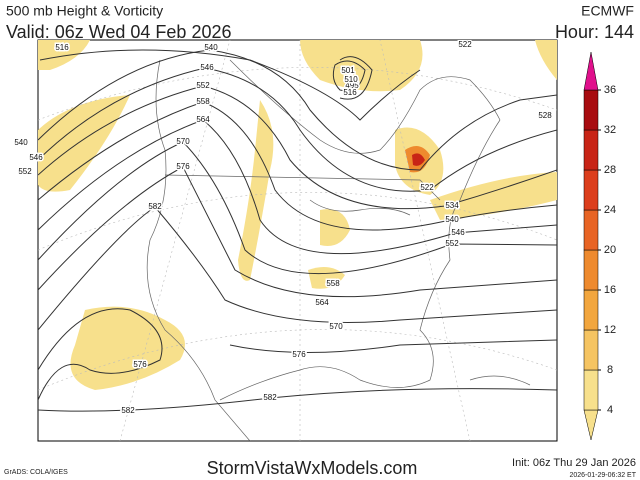  What do you see at coordinates (610, 250) in the screenshot?
I see `colorbar-label: 20` at bounding box center [610, 250].